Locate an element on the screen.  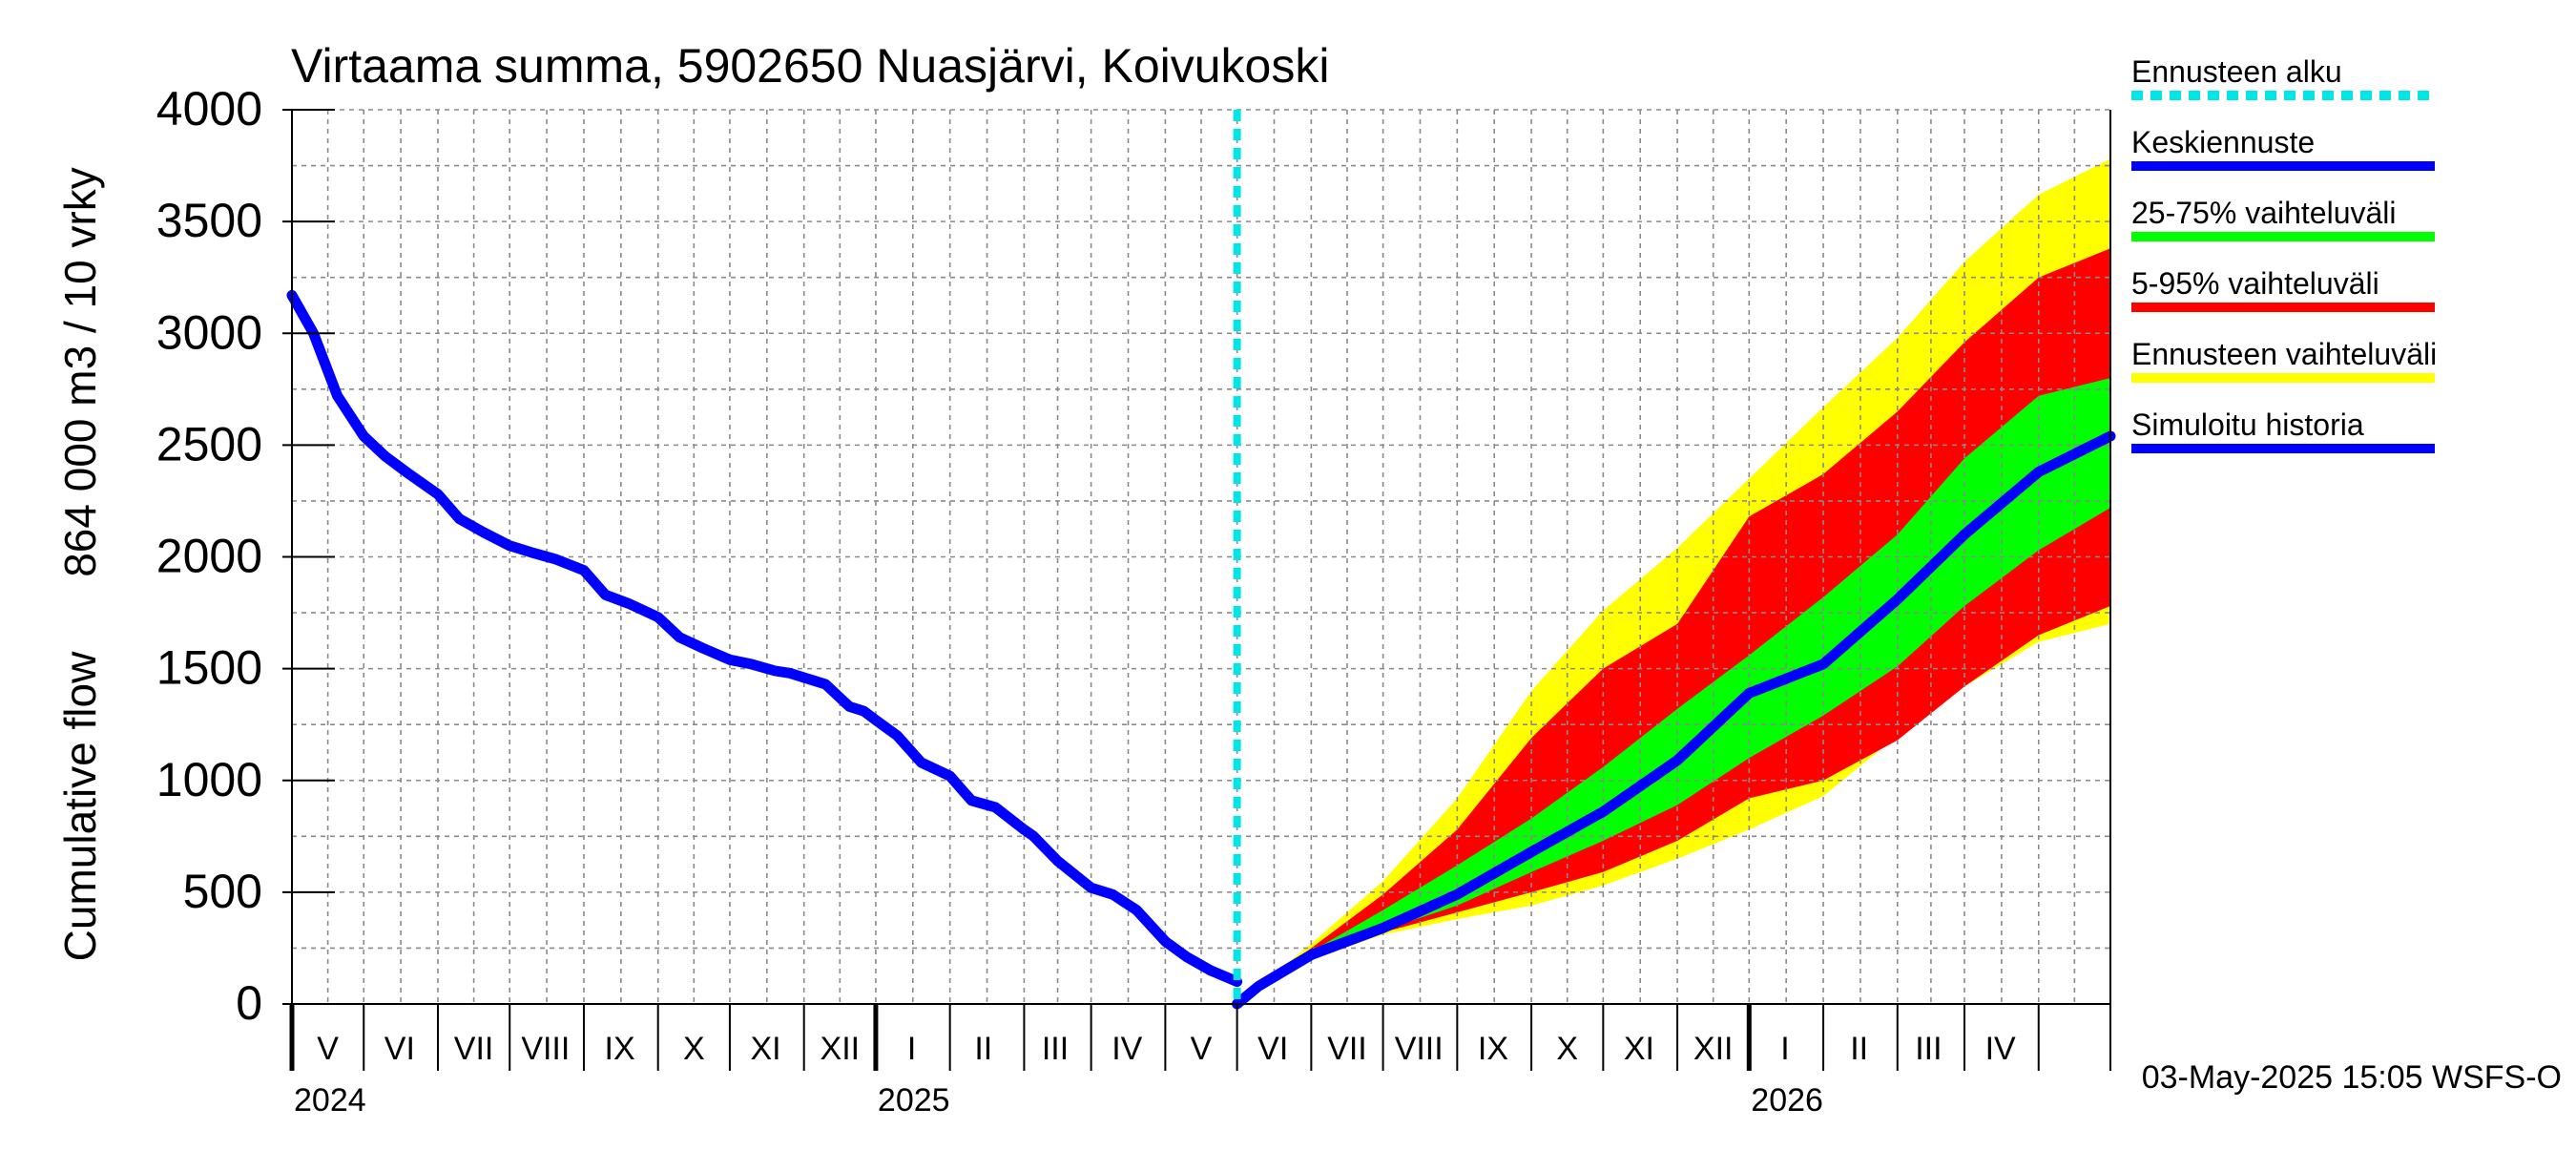
y-tick-label: 1000 is located at coordinates (209, 779).